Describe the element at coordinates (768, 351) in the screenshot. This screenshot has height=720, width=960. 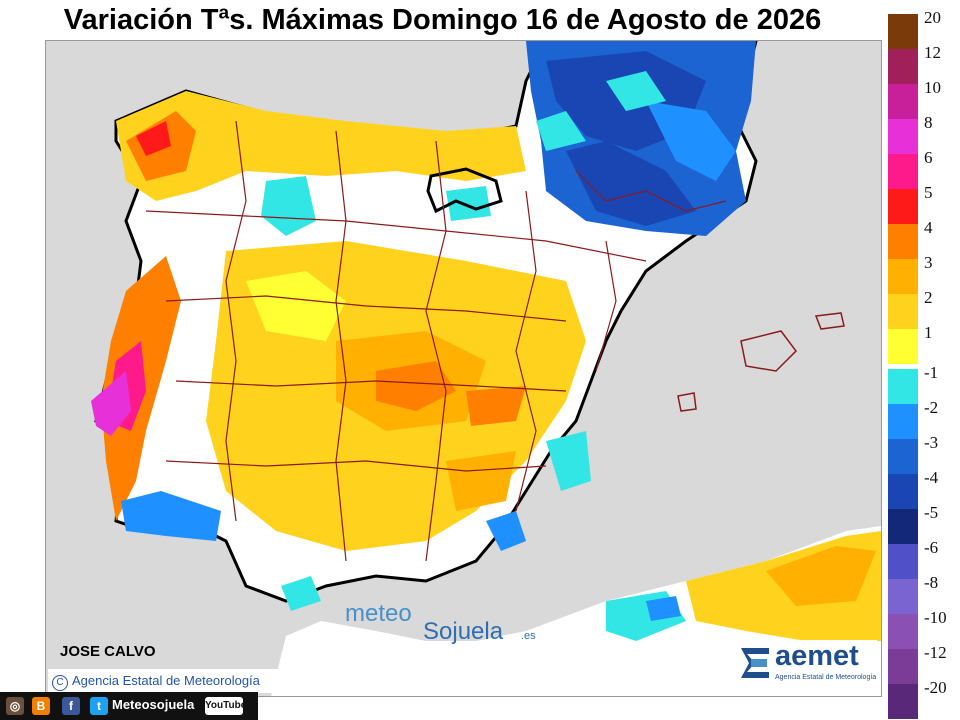
I see `balearic-mallorca` at that location.